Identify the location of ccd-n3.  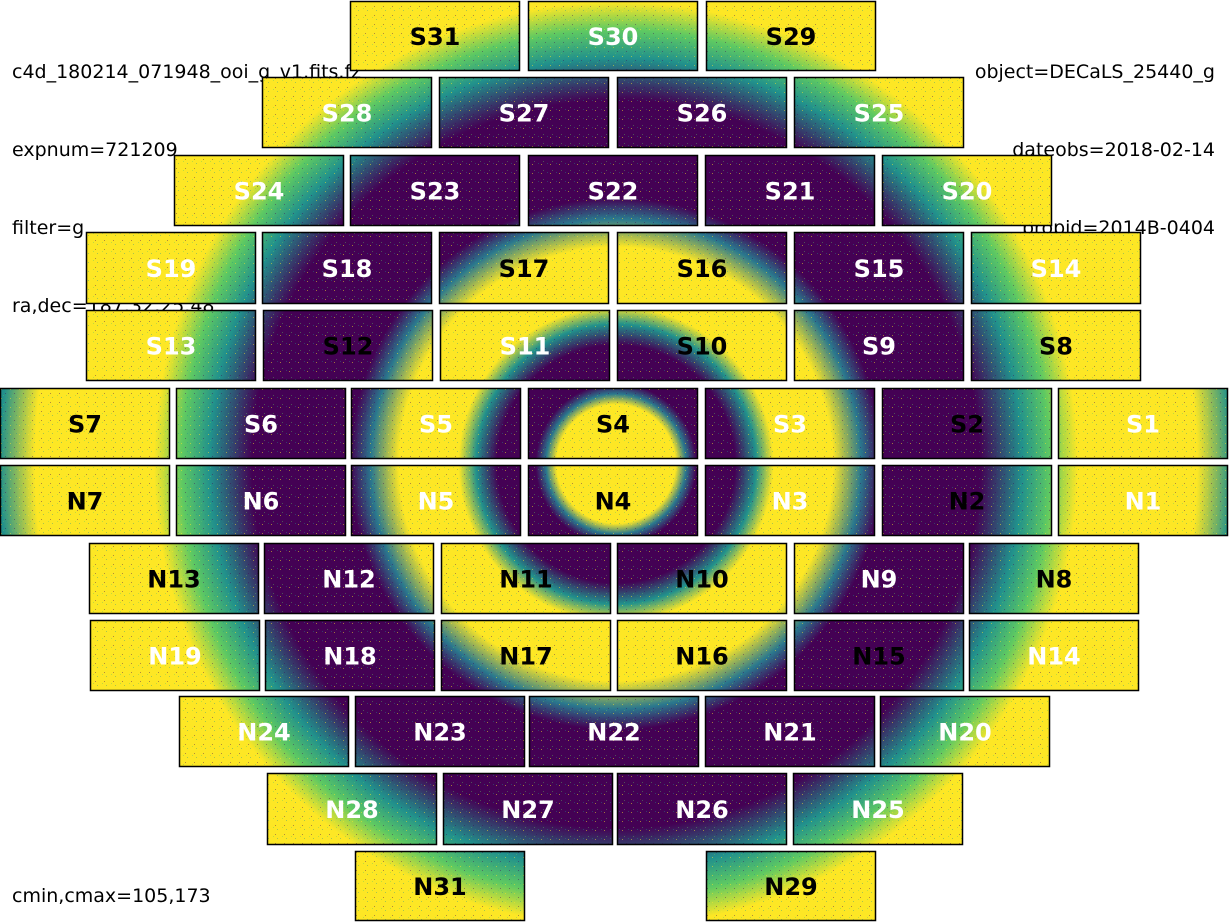
(790, 500).